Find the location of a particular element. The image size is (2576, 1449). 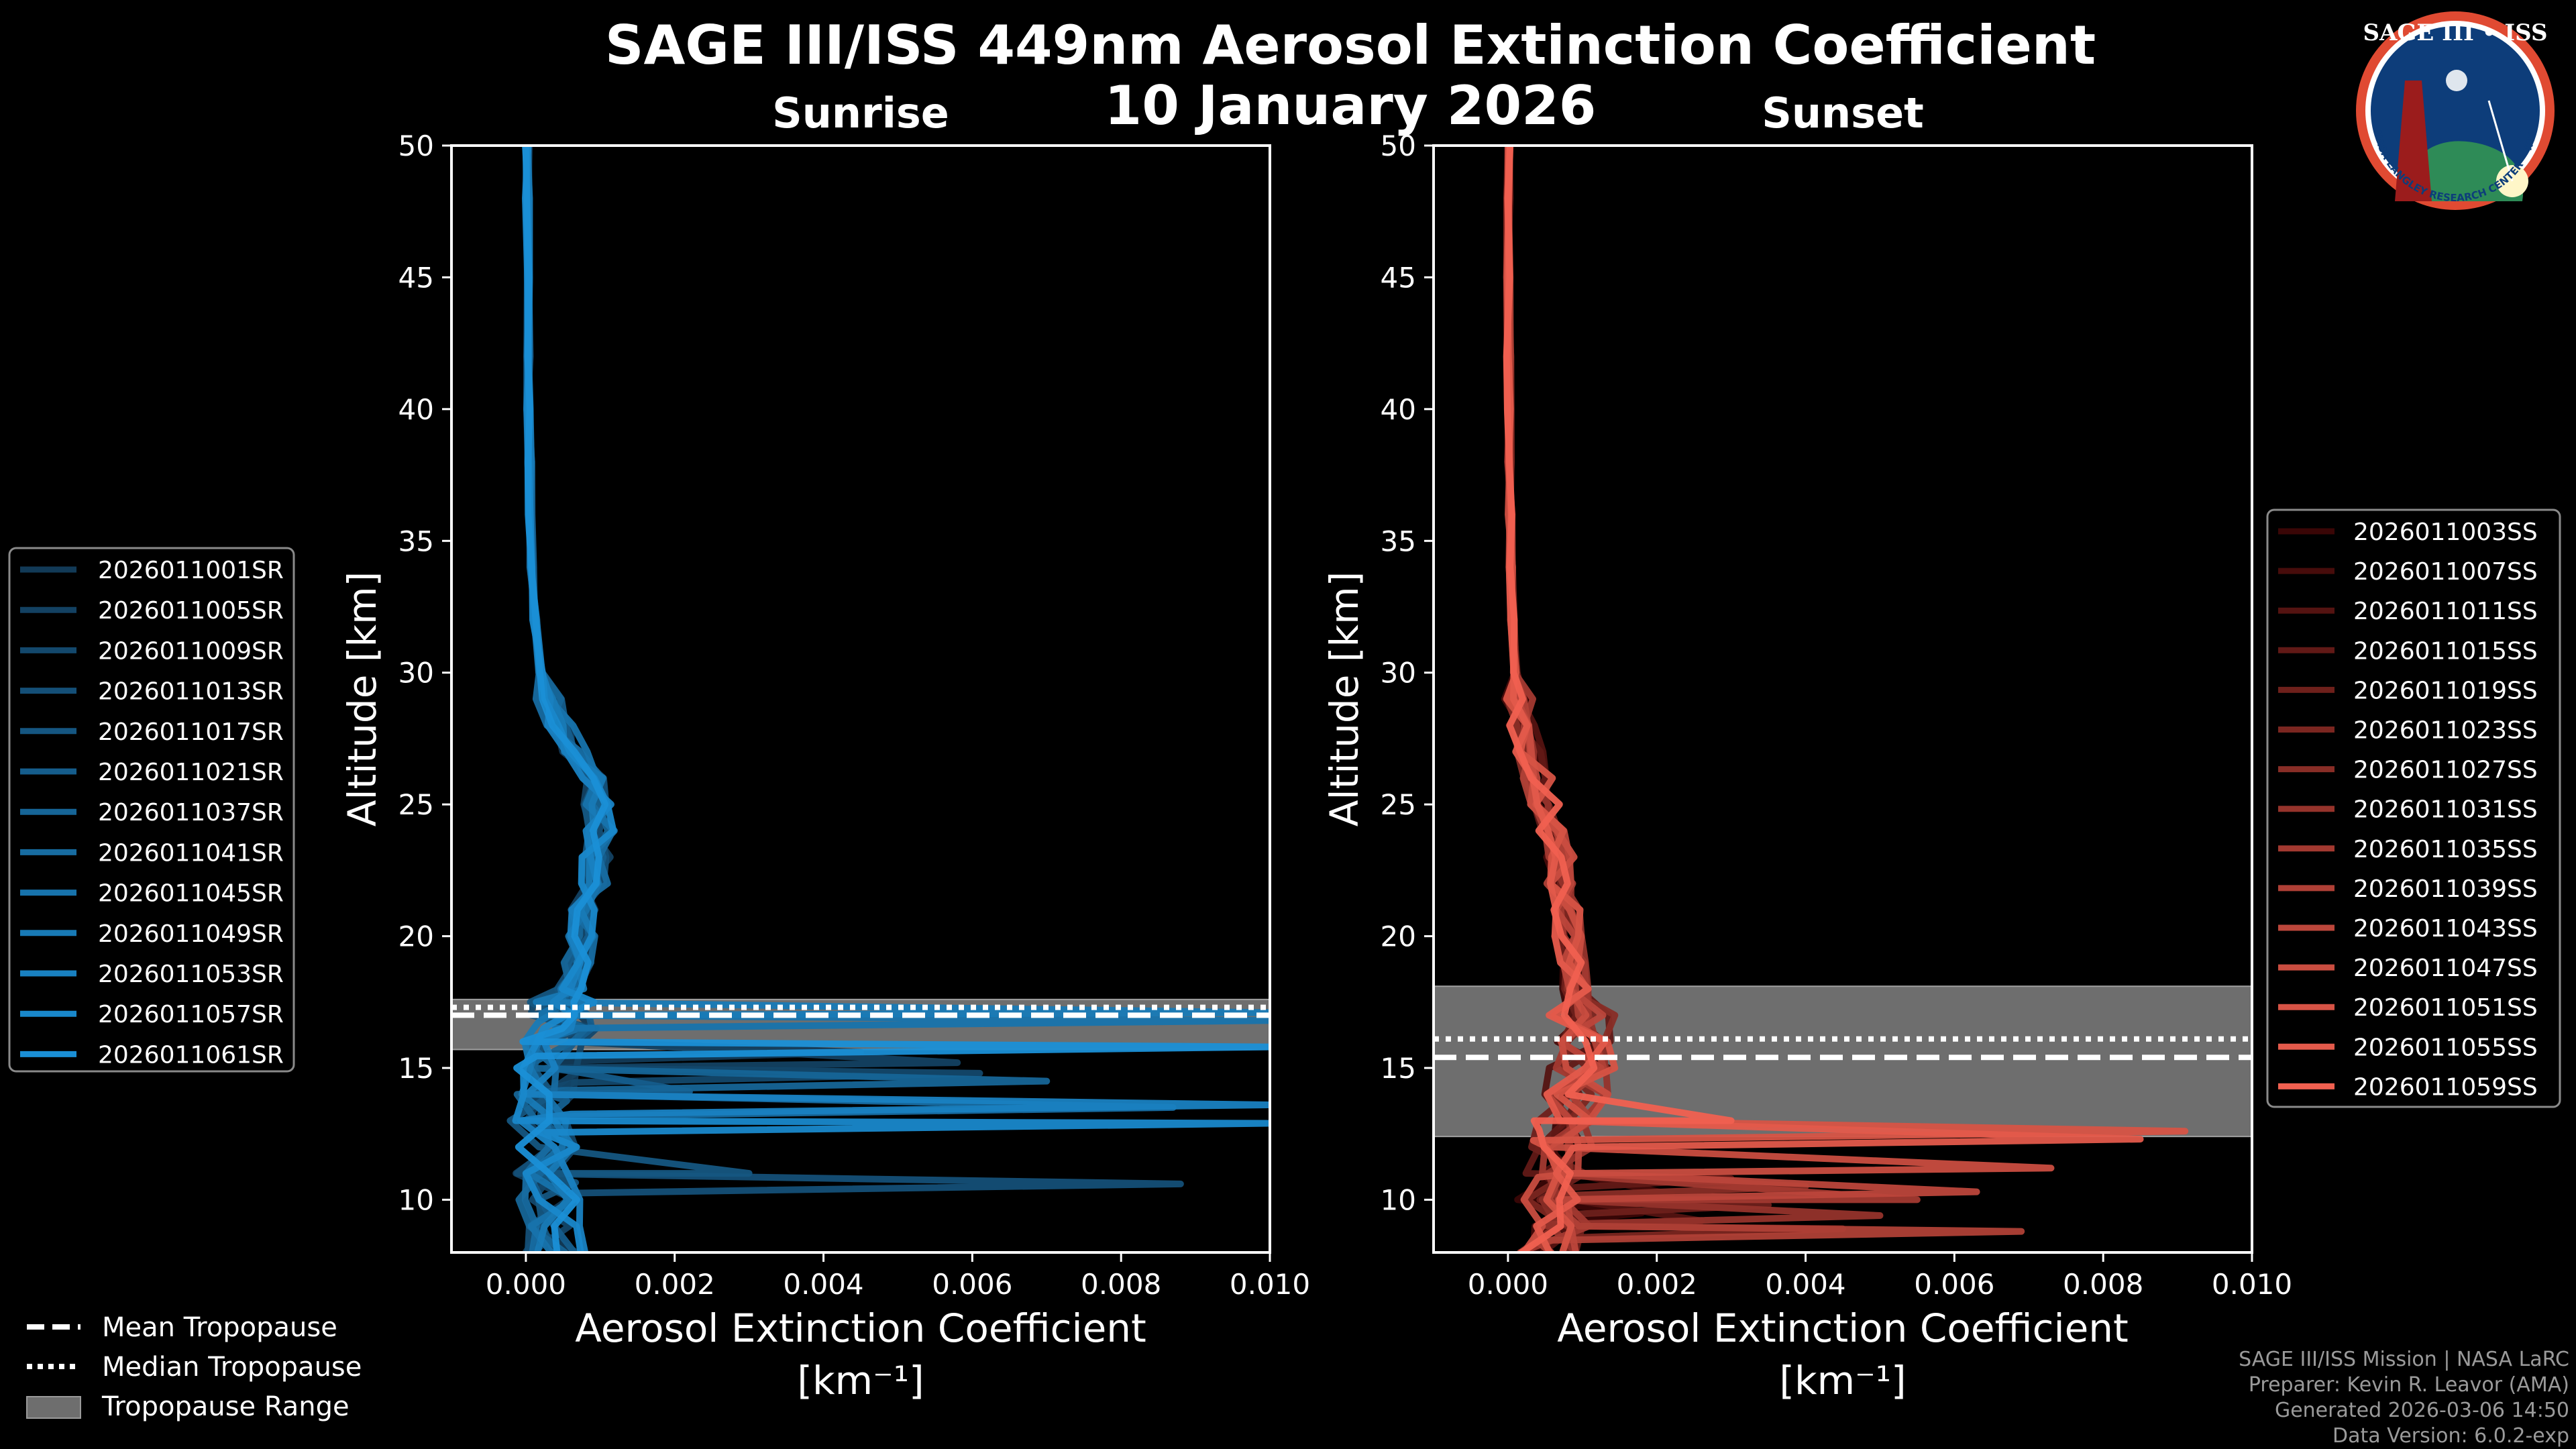

sr-legend-label: 2026011057SR is located at coordinates (191, 1014).